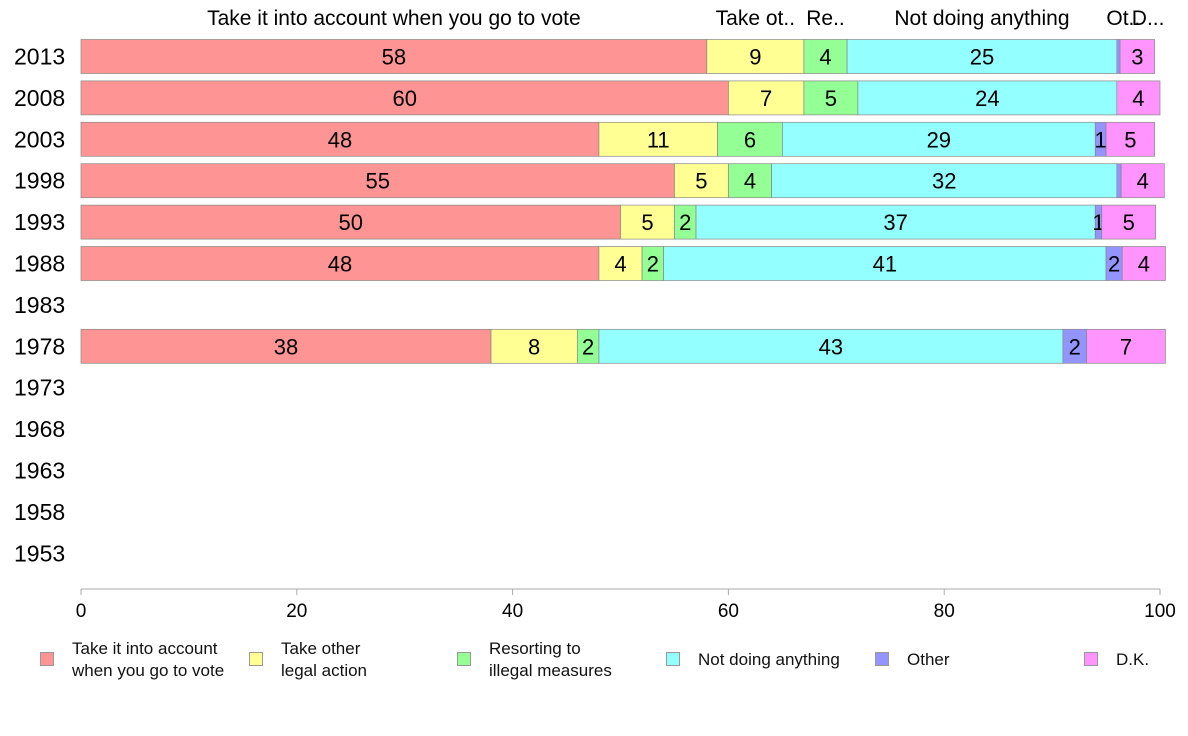 This screenshot has height=736, width=1188. Describe the element at coordinates (825, 18) in the screenshot. I see `top-series-label: Re..` at that location.